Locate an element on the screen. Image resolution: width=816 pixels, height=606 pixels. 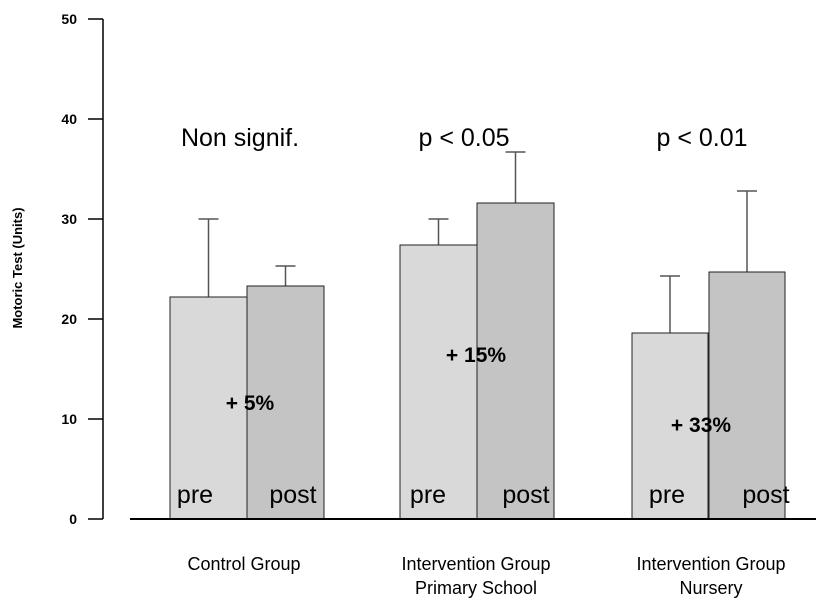
y-tick-label: 20 is located at coordinates (69, 319).